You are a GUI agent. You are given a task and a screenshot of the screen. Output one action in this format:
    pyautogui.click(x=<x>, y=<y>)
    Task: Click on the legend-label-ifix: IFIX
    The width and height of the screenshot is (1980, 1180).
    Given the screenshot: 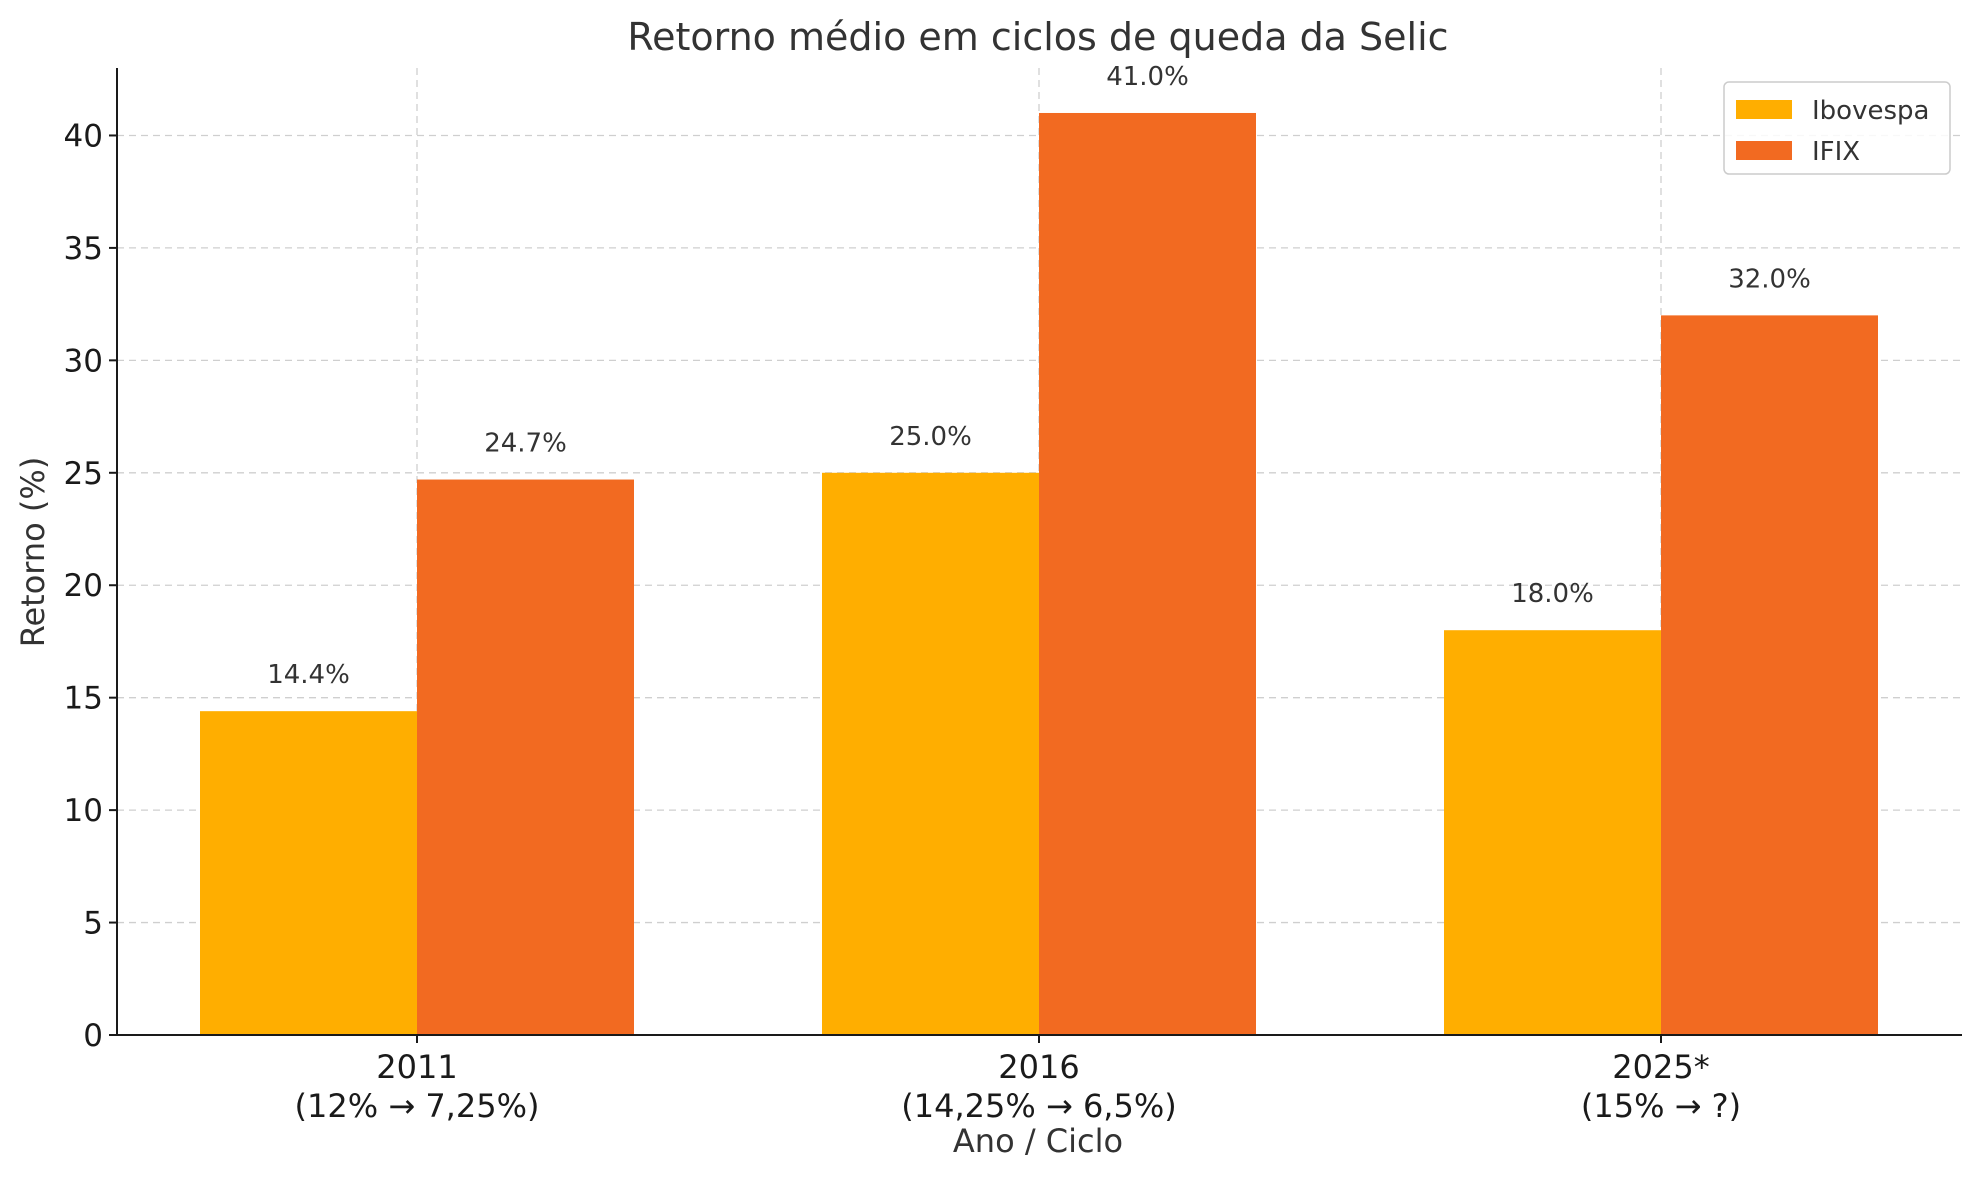 What is the action you would take?
    pyautogui.click(x=1836, y=152)
    